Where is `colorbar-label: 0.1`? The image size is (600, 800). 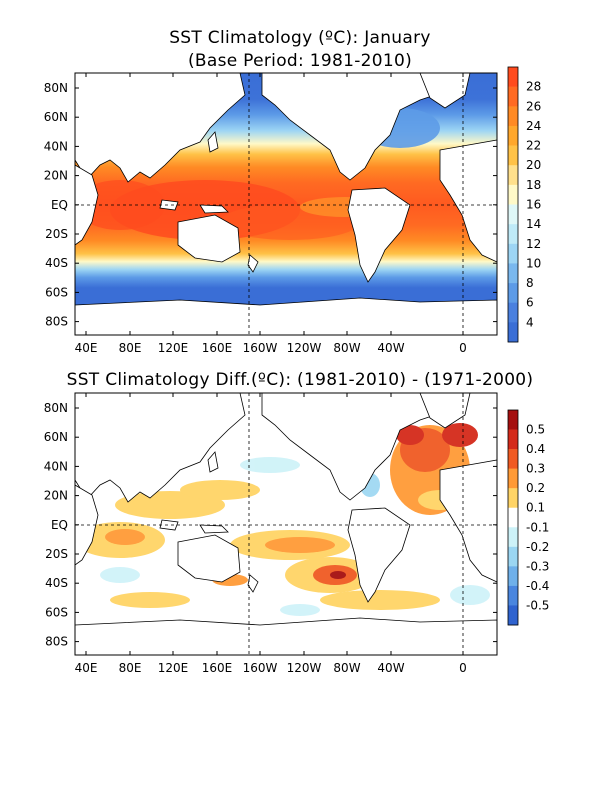
colorbar-label: 0.1 is located at coordinates (535, 508).